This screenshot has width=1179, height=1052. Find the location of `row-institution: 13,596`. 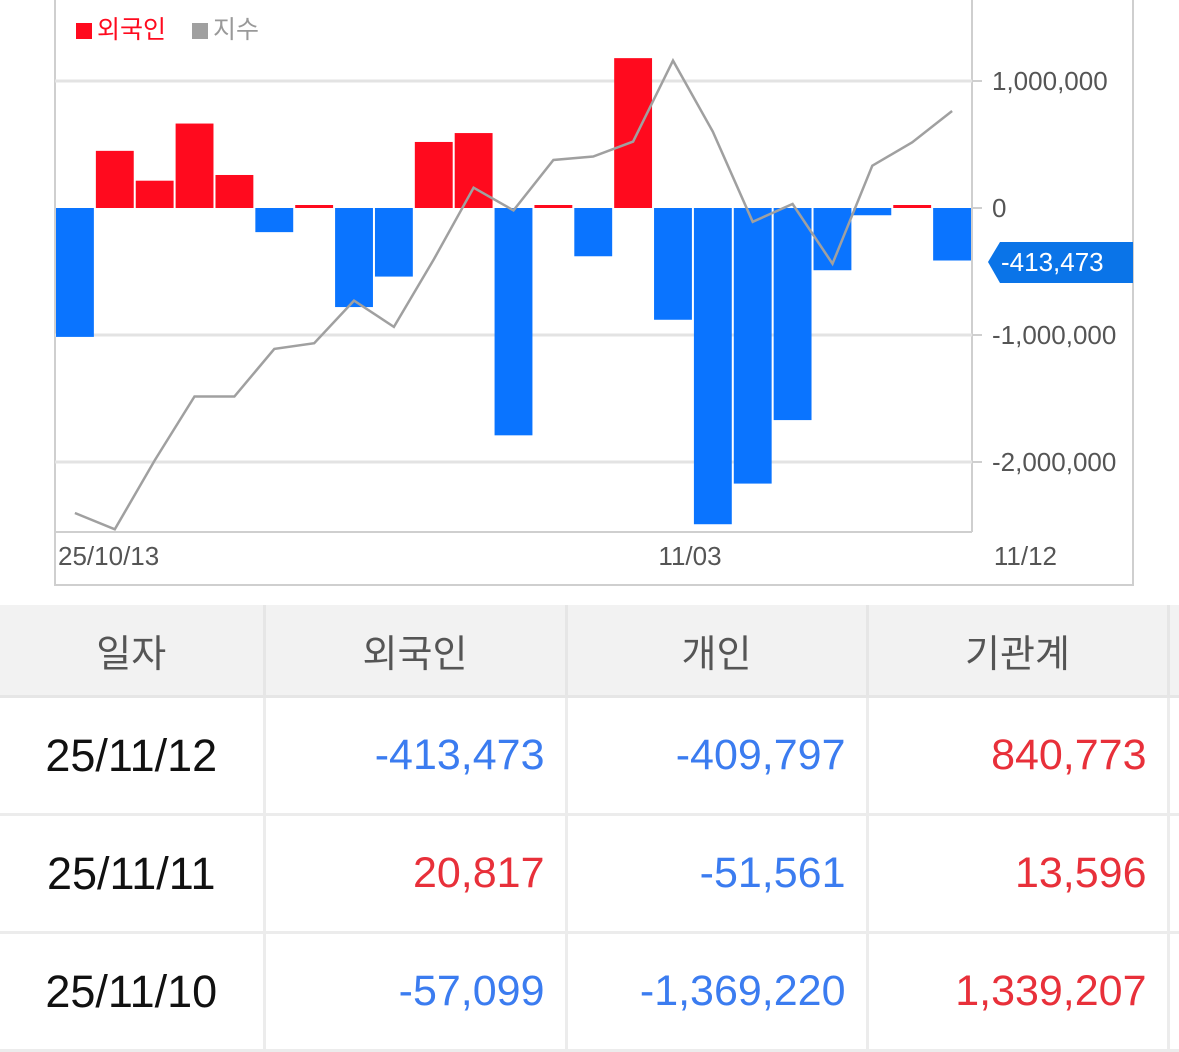

row-institution: 13,596 is located at coordinates (1018, 874).